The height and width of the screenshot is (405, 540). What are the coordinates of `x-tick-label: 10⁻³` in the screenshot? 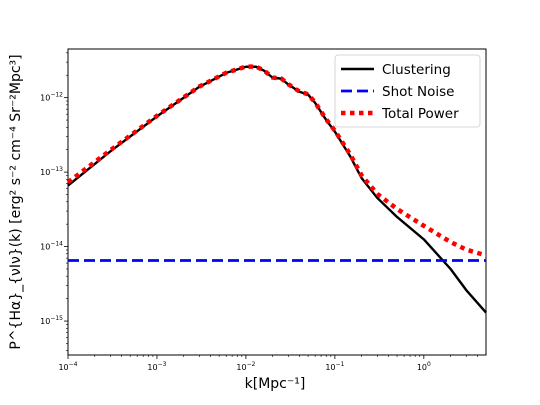 It's located at (156, 366).